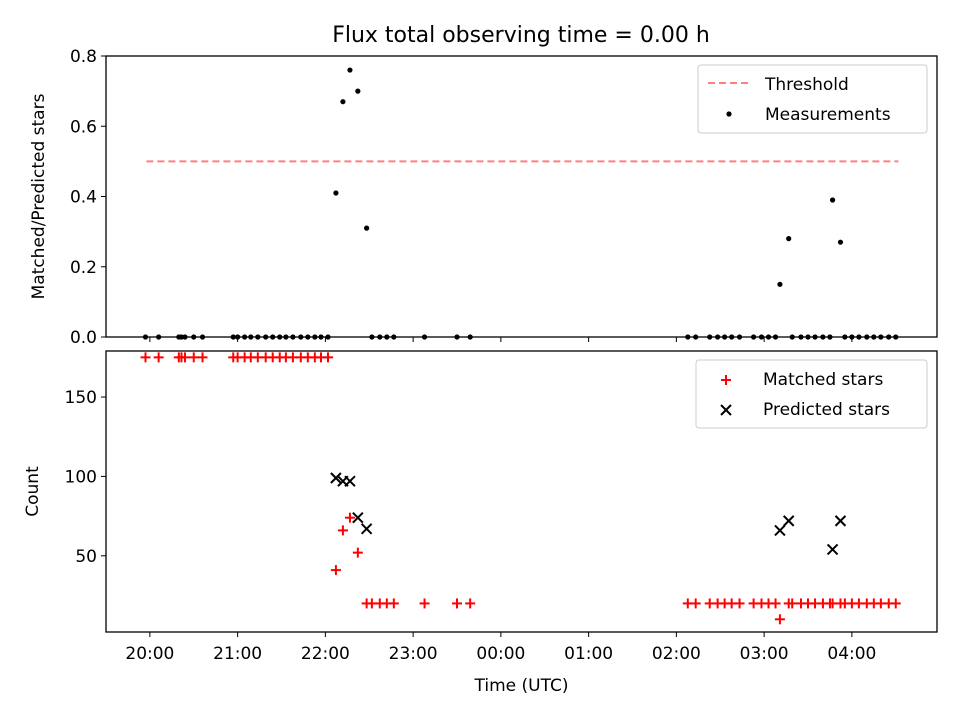  Describe the element at coordinates (764, 654) in the screenshot. I see `x-tick-label: 03:00` at that location.